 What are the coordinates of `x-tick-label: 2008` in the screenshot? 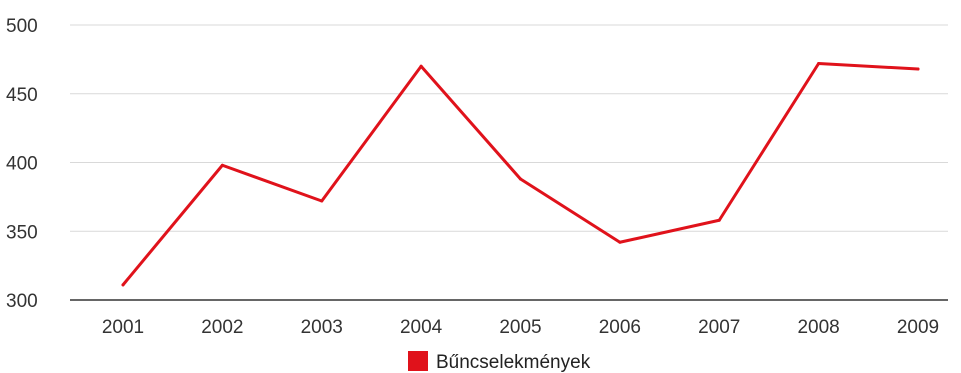 It's located at (818, 327).